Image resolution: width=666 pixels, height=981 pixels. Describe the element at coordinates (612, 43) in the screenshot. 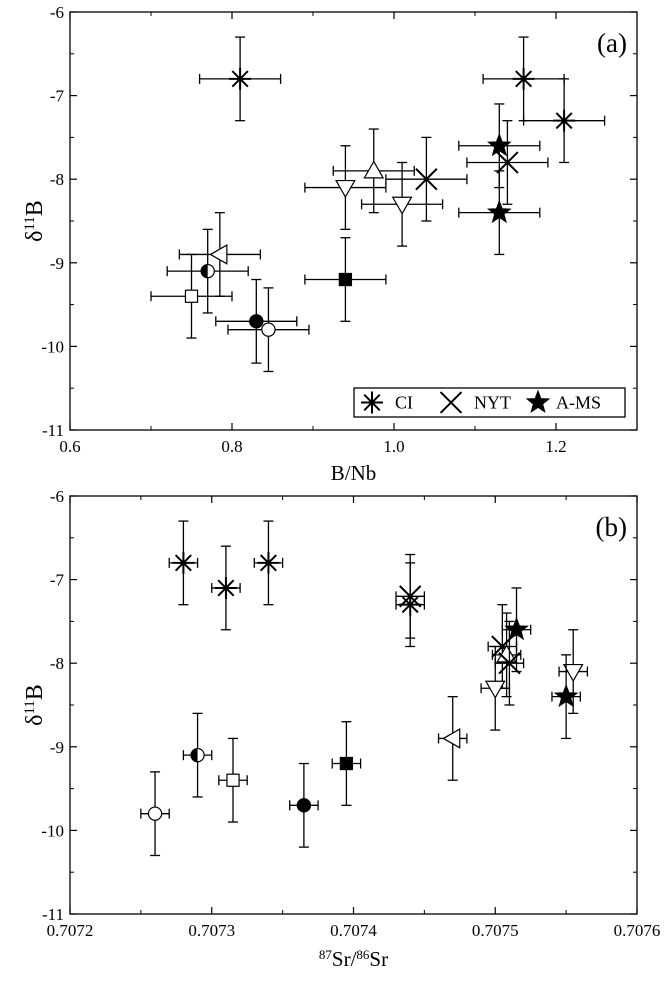

I see `panel-label: (a)` at that location.